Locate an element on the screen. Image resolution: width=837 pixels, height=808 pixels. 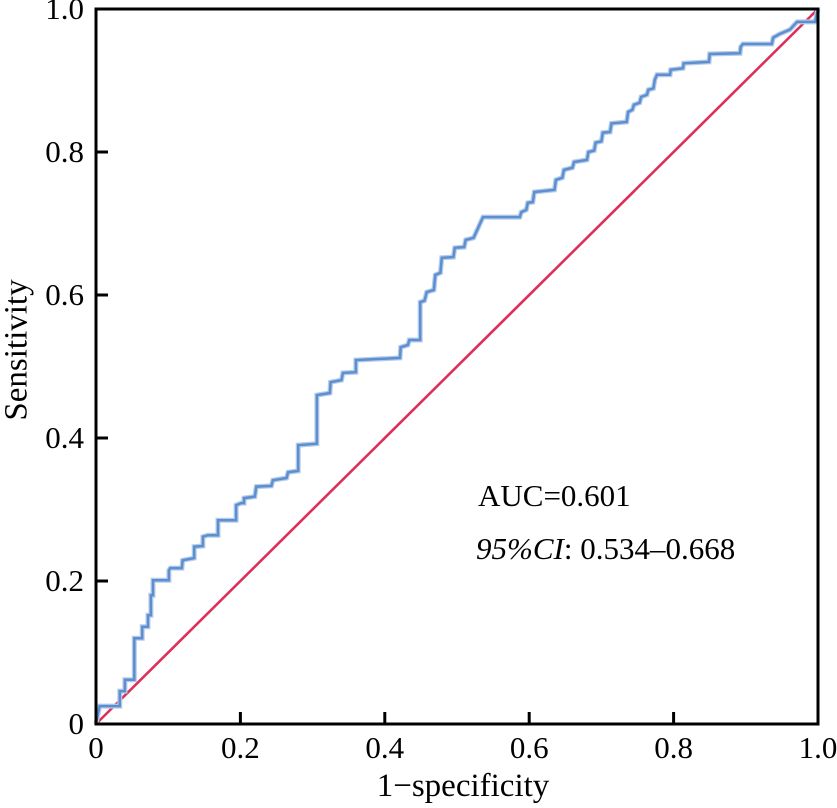
x-tick-label: 0.6 is located at coordinates (529, 747).